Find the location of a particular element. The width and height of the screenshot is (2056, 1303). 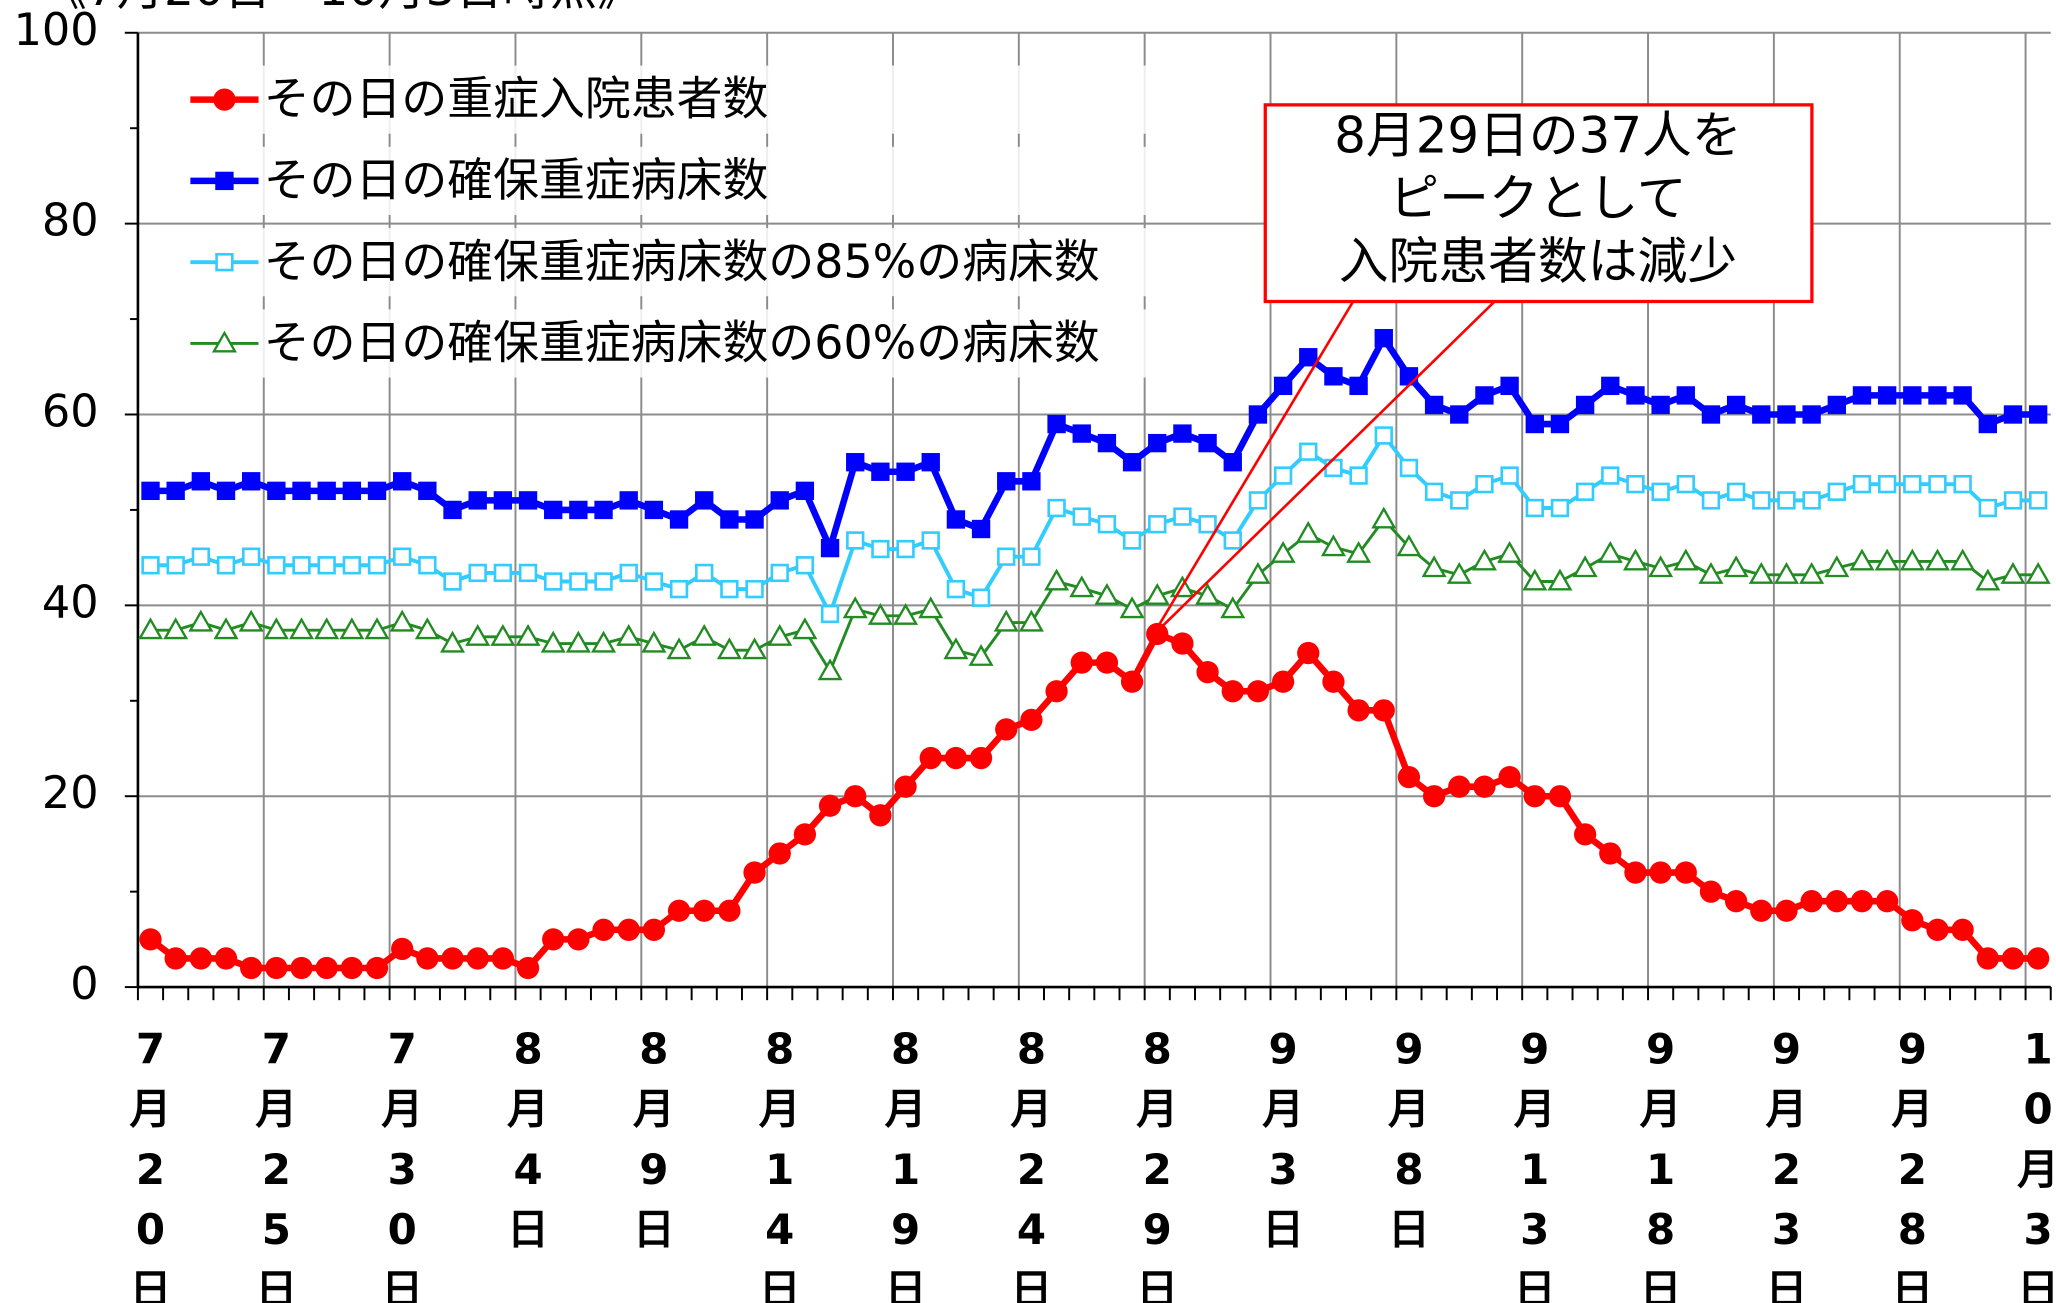

legend-label: その日の確保重症病床数の85%の病床数 is located at coordinates (682, 261).